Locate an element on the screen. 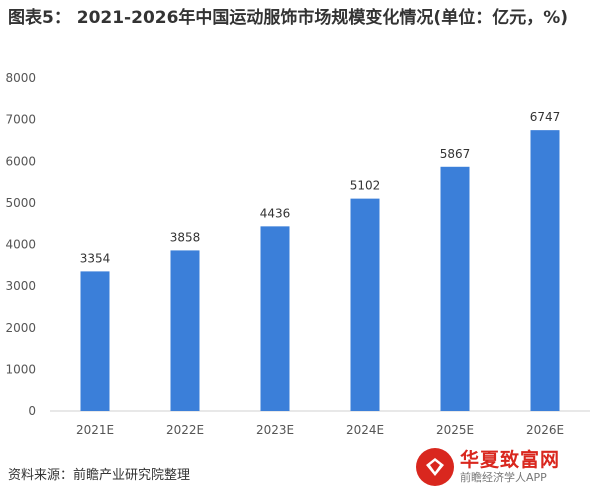  x-tick-label: 2022E is located at coordinates (185, 430).